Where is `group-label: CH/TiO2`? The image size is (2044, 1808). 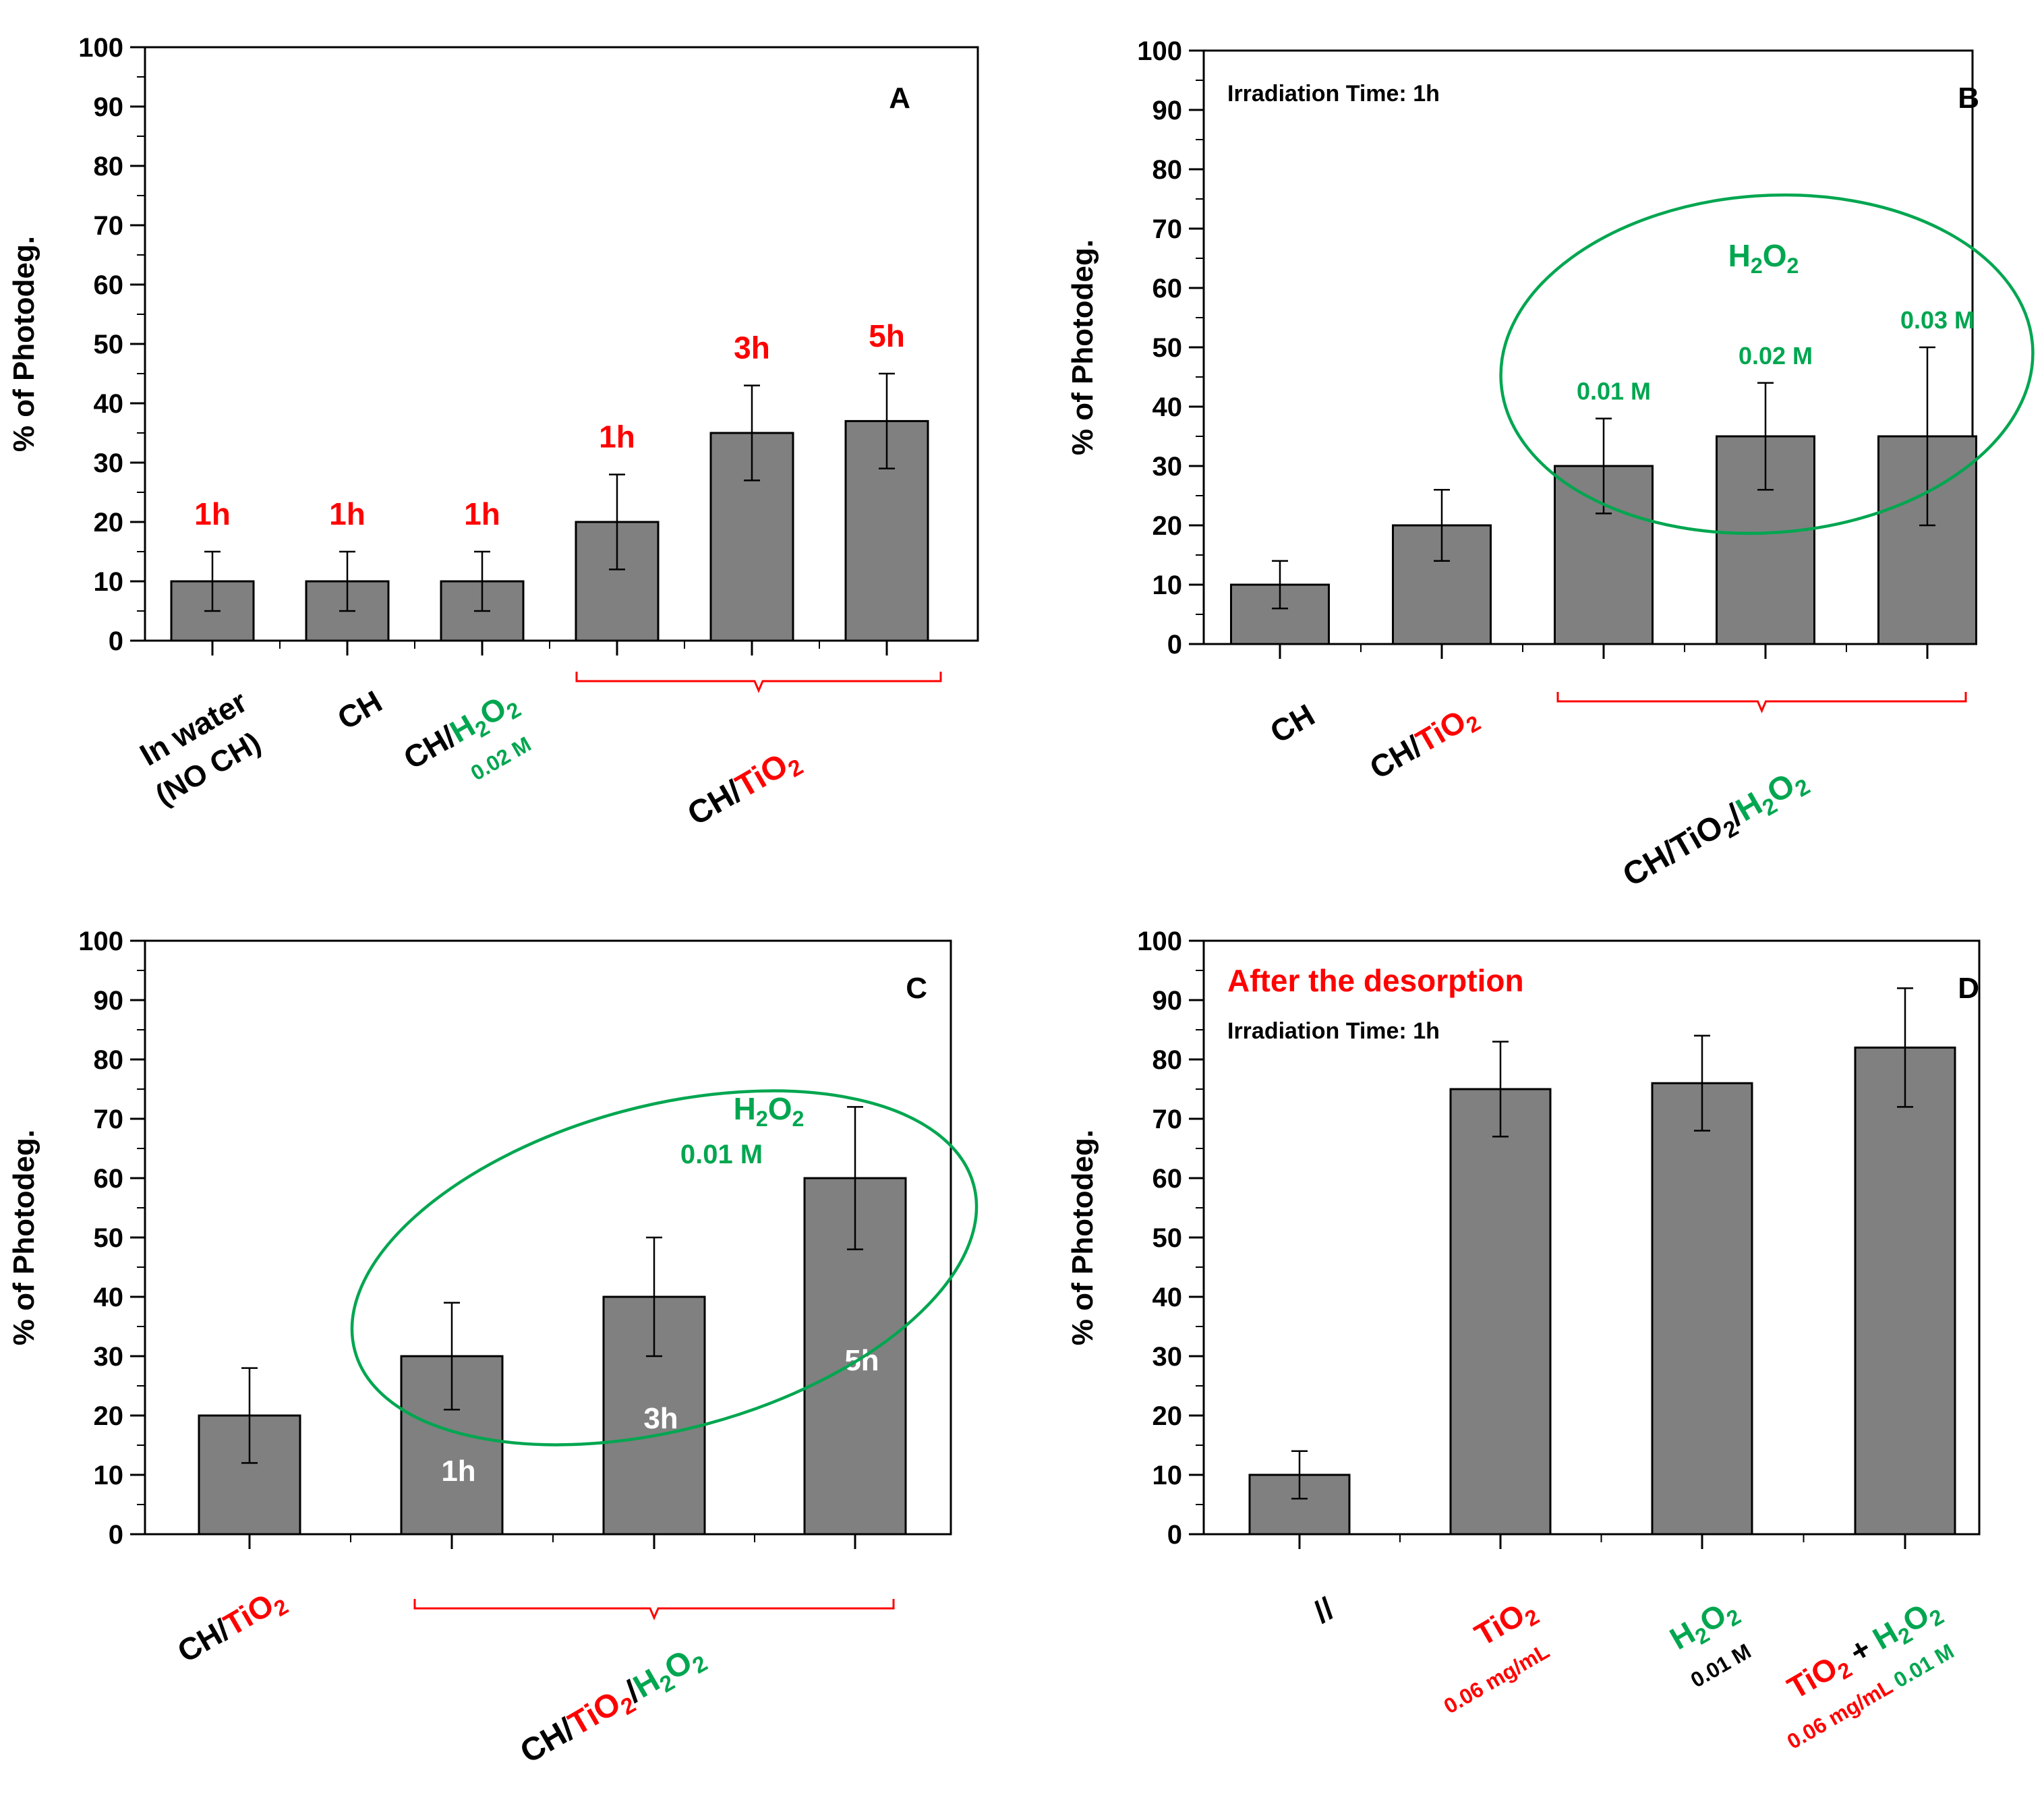 group-label: CH/TiO2 is located at coordinates (745, 790).